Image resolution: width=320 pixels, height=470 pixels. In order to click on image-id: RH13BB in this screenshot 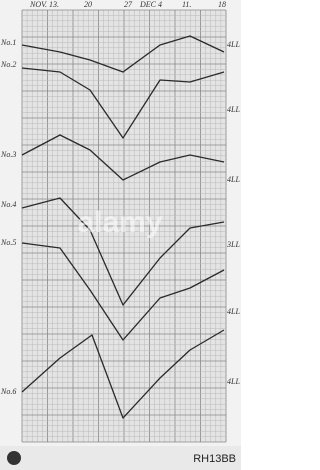, I will do `click(214, 459)`.